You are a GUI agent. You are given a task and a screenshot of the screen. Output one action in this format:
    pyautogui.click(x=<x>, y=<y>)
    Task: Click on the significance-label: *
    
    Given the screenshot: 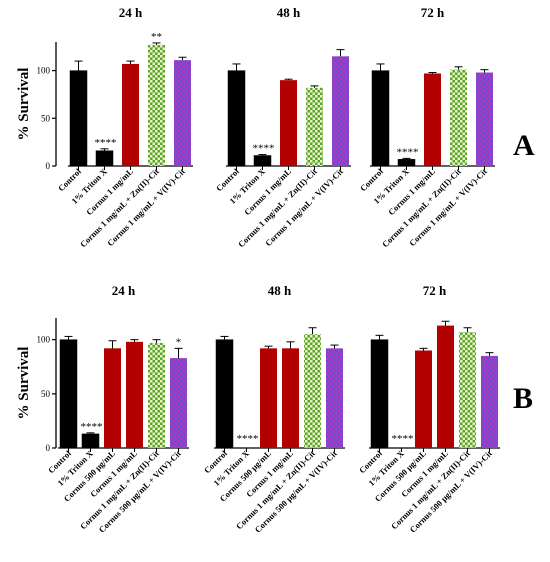 What is the action you would take?
    pyautogui.click(x=179, y=342)
    